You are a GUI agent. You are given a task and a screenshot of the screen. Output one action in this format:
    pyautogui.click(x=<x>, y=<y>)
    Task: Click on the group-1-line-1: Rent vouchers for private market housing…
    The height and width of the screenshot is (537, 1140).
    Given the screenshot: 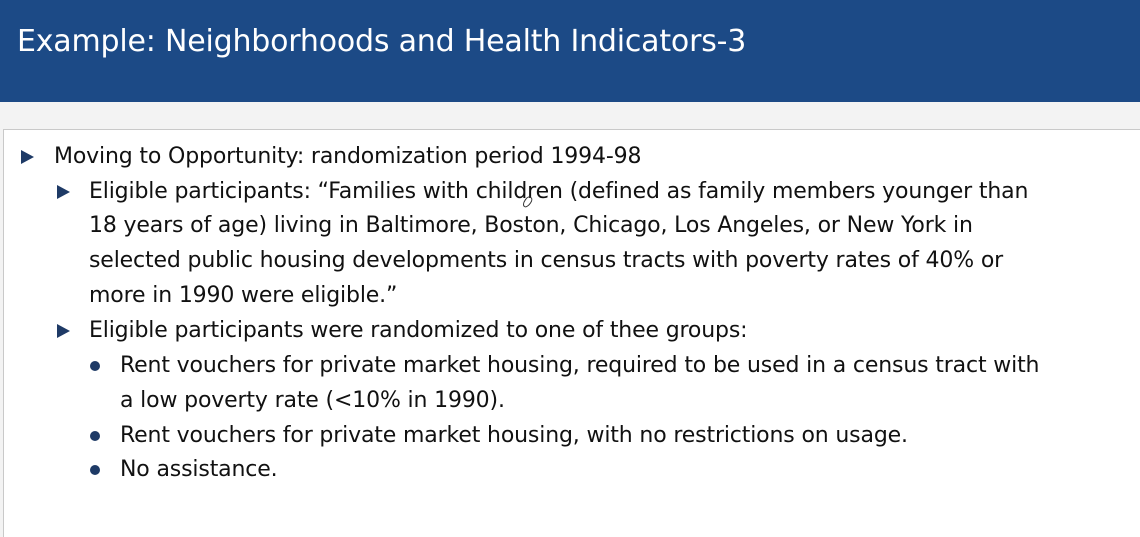 What is the action you would take?
    pyautogui.click(x=580, y=365)
    